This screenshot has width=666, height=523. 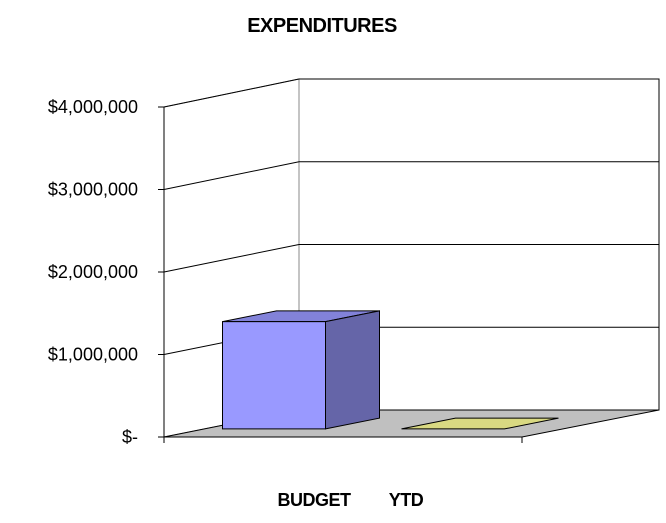 What do you see at coordinates (93, 272) in the screenshot?
I see `y-tick-label: $2,000,000` at bounding box center [93, 272].